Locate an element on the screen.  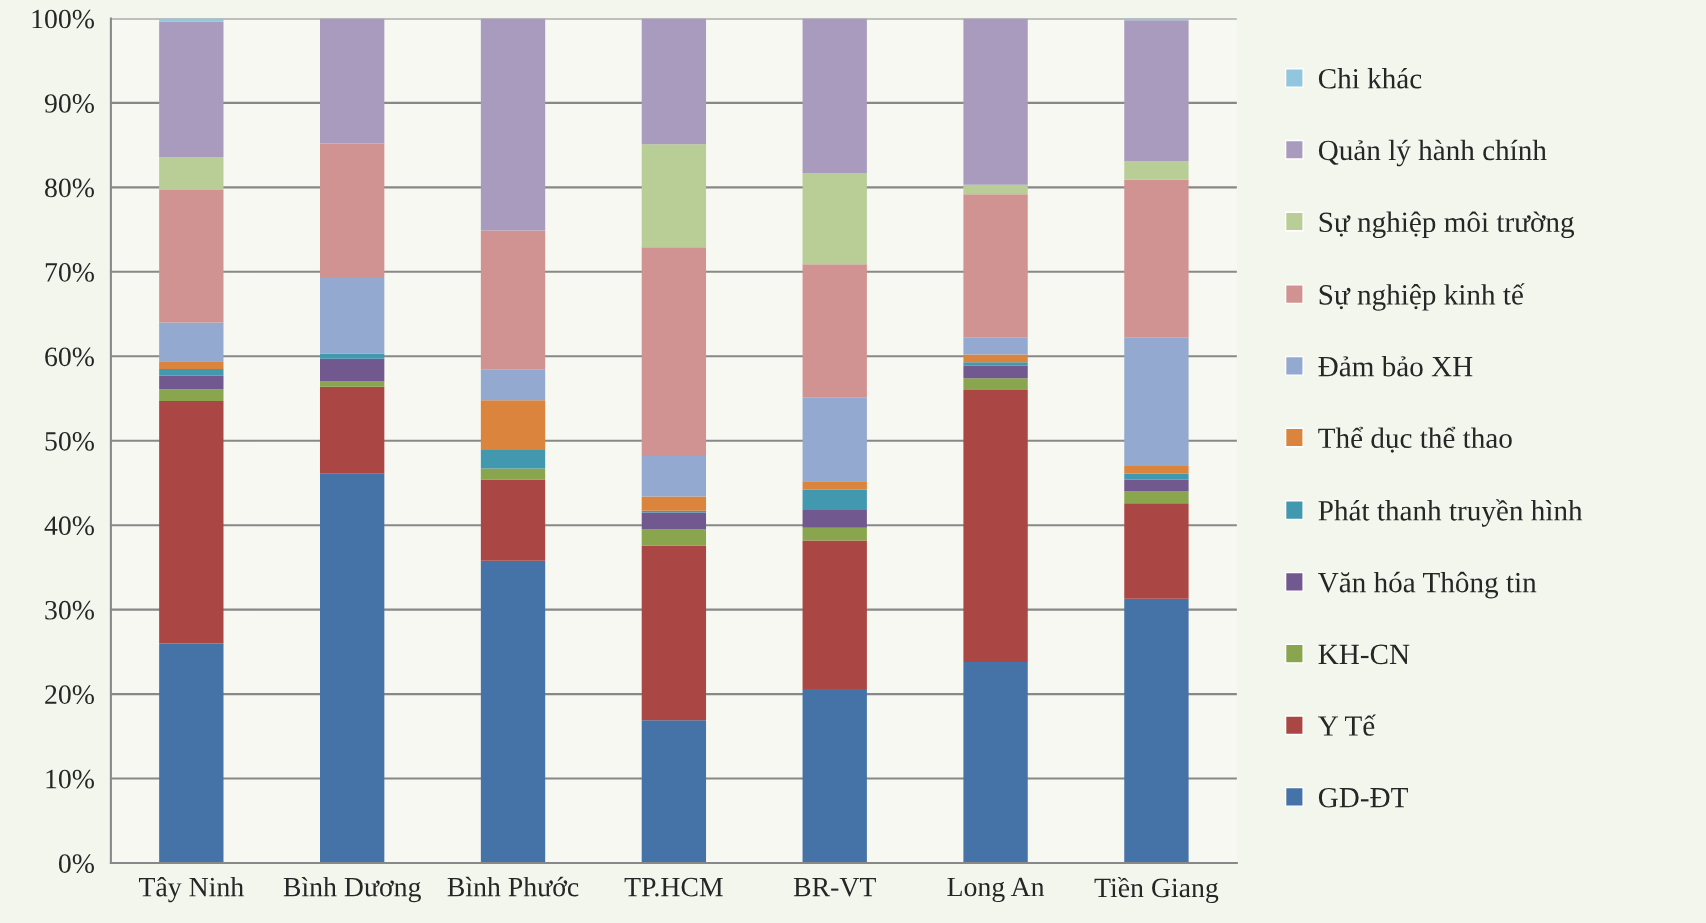
legend-label: Văn hóa Thông tin is located at coordinates (1427, 585).